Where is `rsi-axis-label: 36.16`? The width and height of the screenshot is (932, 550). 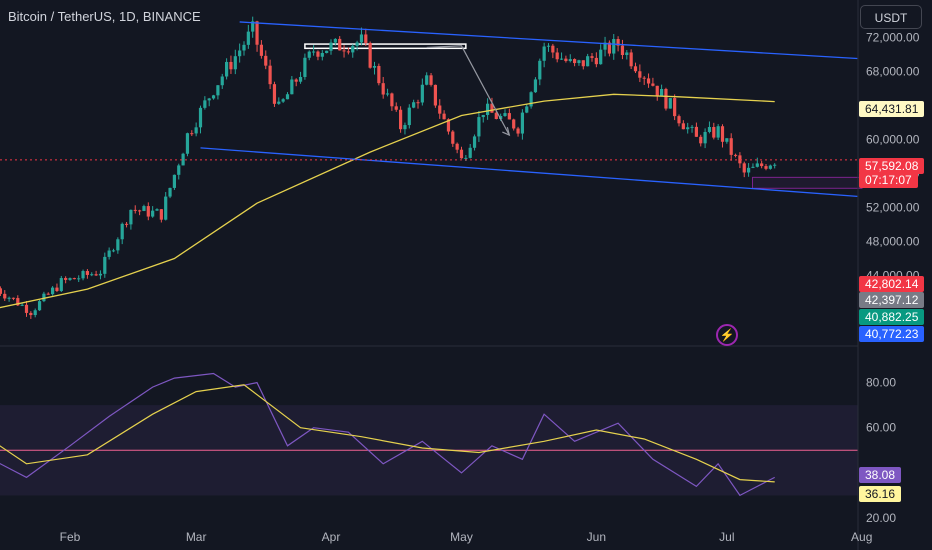
rsi-axis-label: 36.16 is located at coordinates (880, 494).